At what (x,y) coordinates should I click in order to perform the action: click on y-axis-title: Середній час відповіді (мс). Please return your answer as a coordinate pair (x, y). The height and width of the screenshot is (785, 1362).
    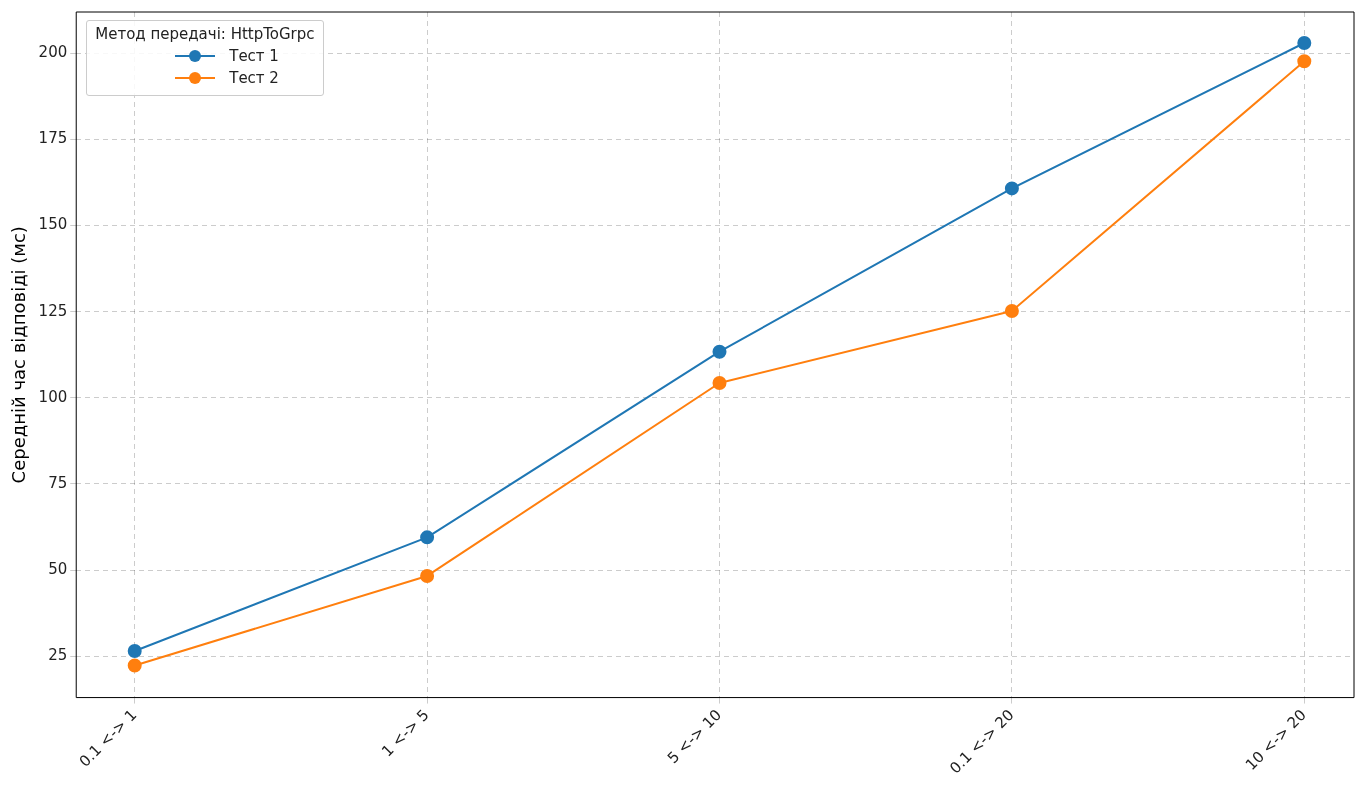
    Looking at the image, I should click on (19, 355).